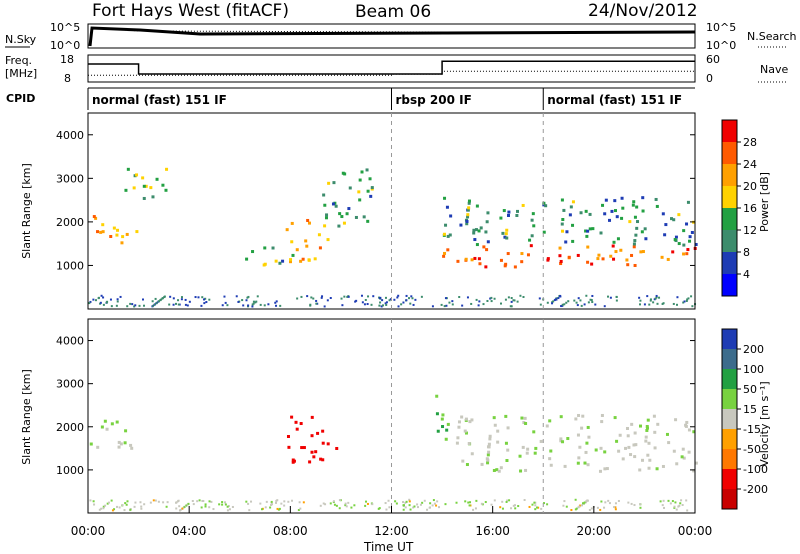 This screenshot has width=800, height=554. Describe the element at coordinates (594, 531) in the screenshot. I see `x-tick-label: 20:00` at that location.